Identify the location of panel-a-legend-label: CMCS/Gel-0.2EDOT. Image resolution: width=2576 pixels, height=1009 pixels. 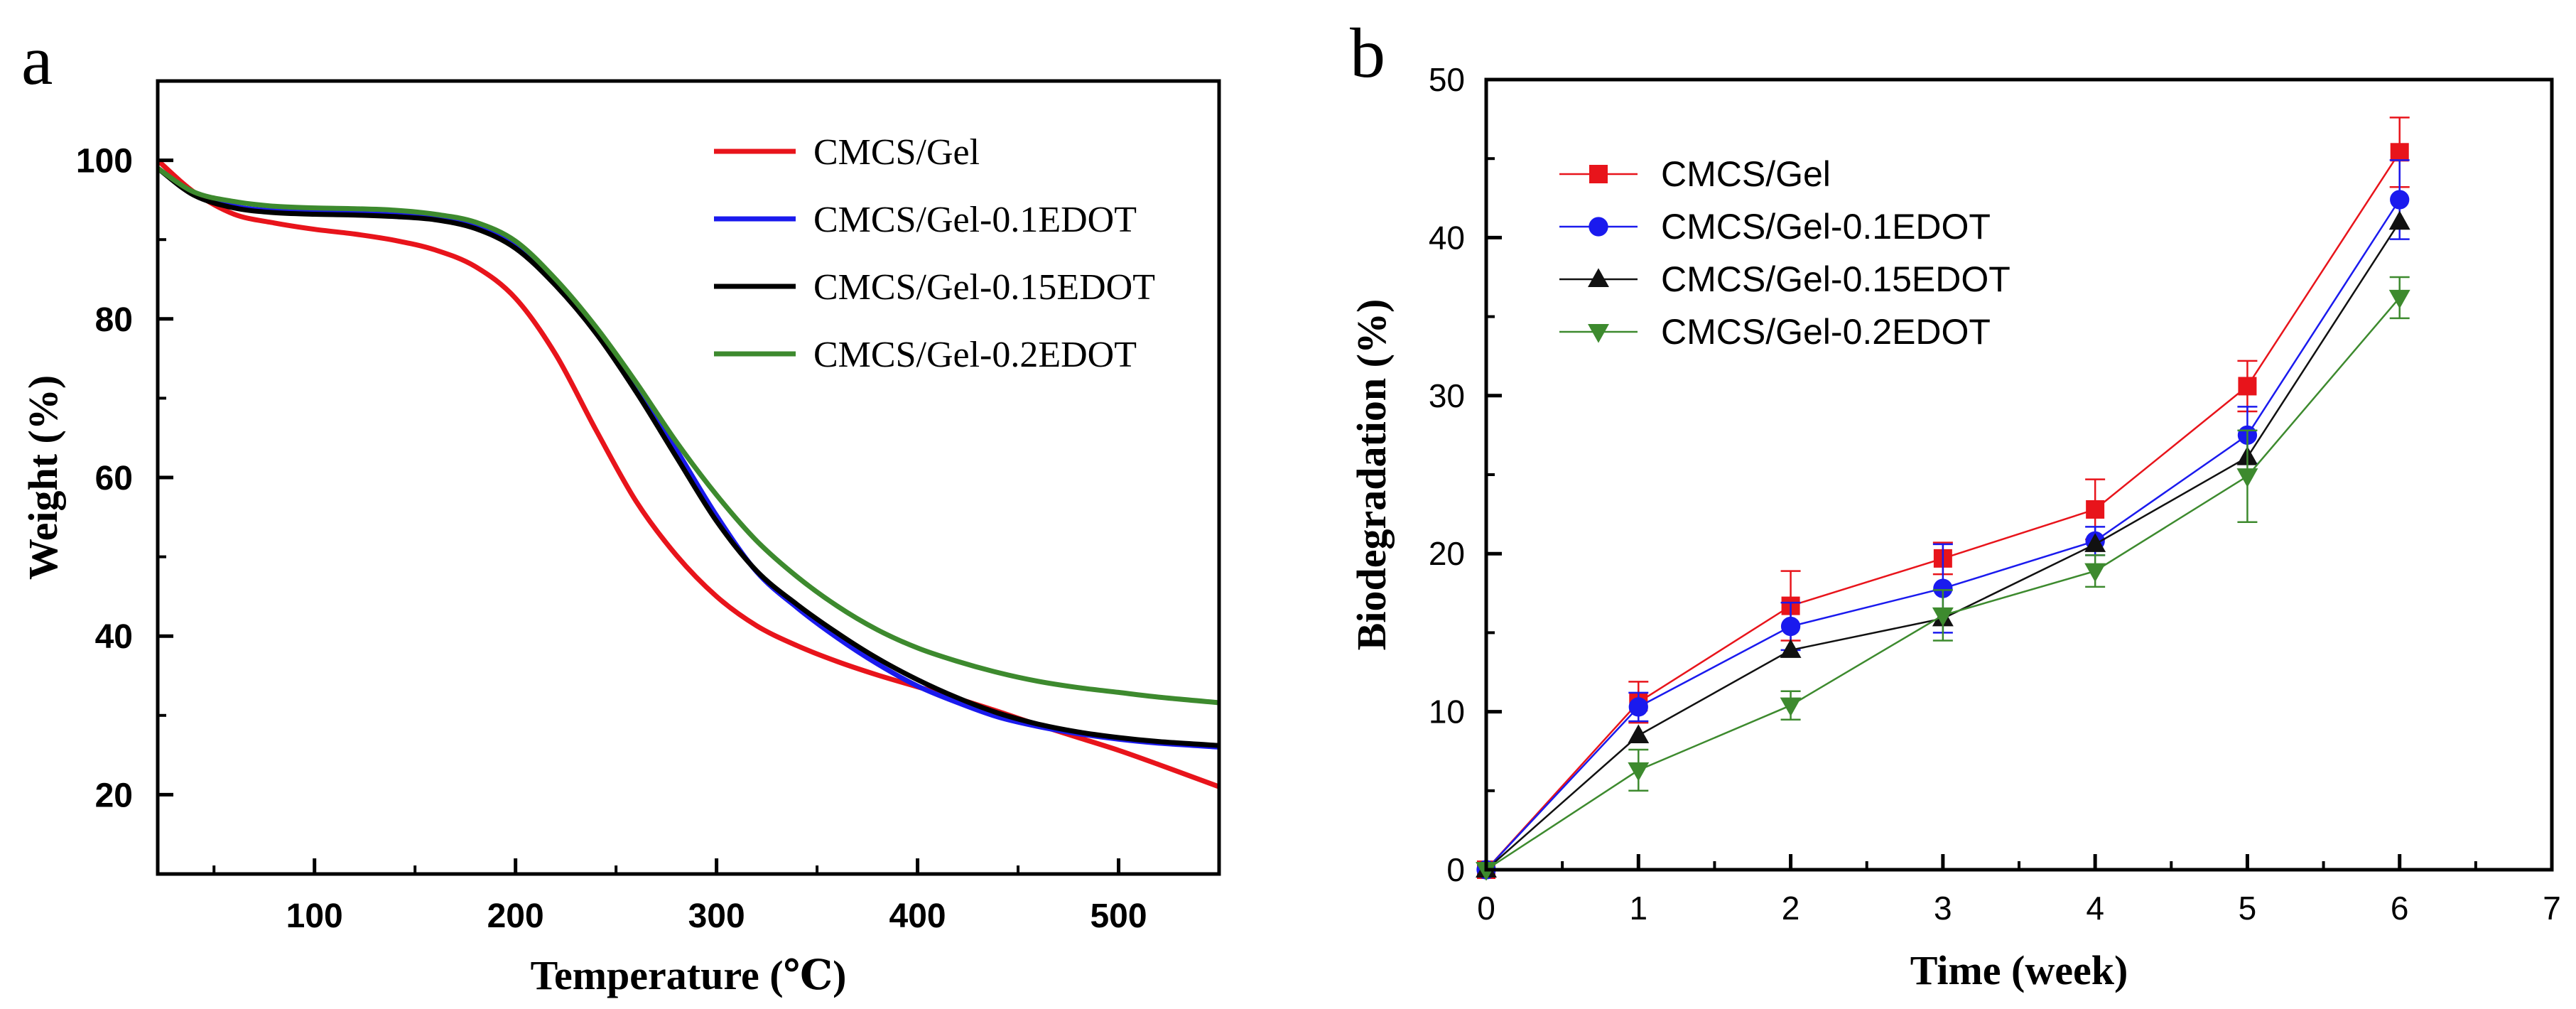
(975, 355).